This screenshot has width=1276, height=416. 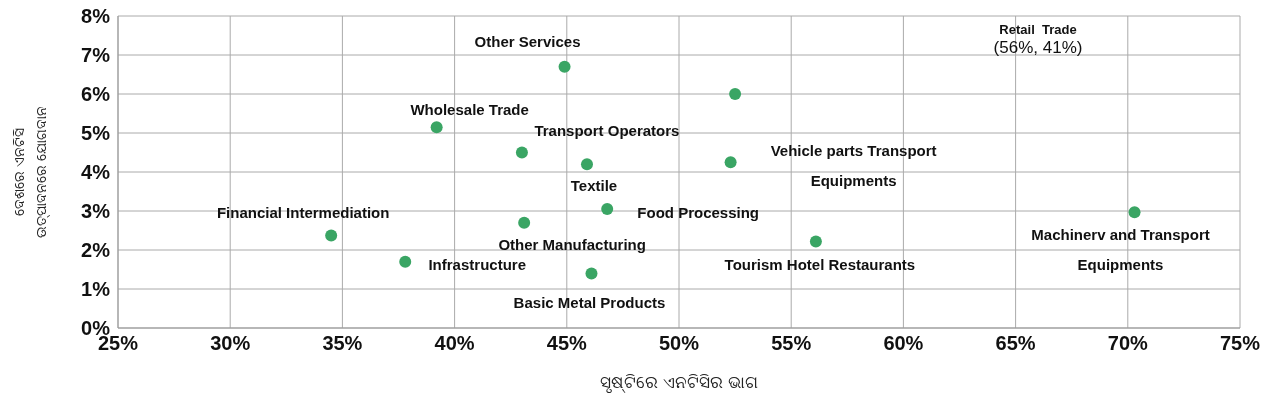 What do you see at coordinates (1240, 343) in the screenshot?
I see `x-tick-label: 75%` at bounding box center [1240, 343].